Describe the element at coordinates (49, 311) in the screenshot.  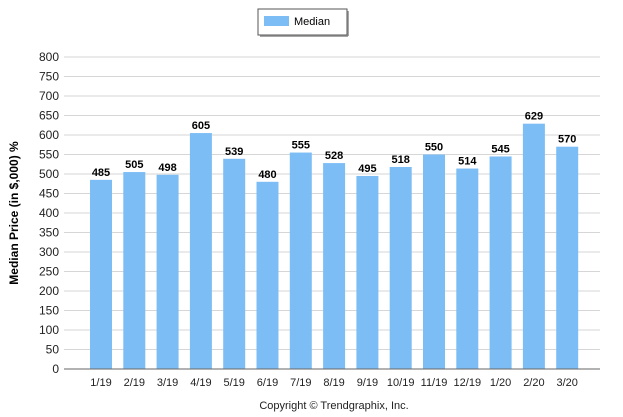
I see `y-tick-label: 150` at that location.